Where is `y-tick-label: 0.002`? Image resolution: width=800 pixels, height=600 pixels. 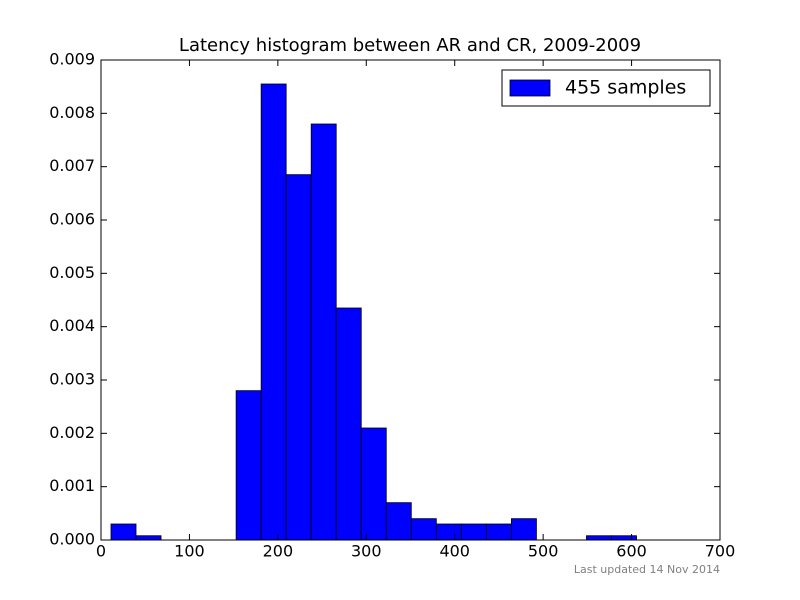 y-tick-label: 0.002 is located at coordinates (72, 432).